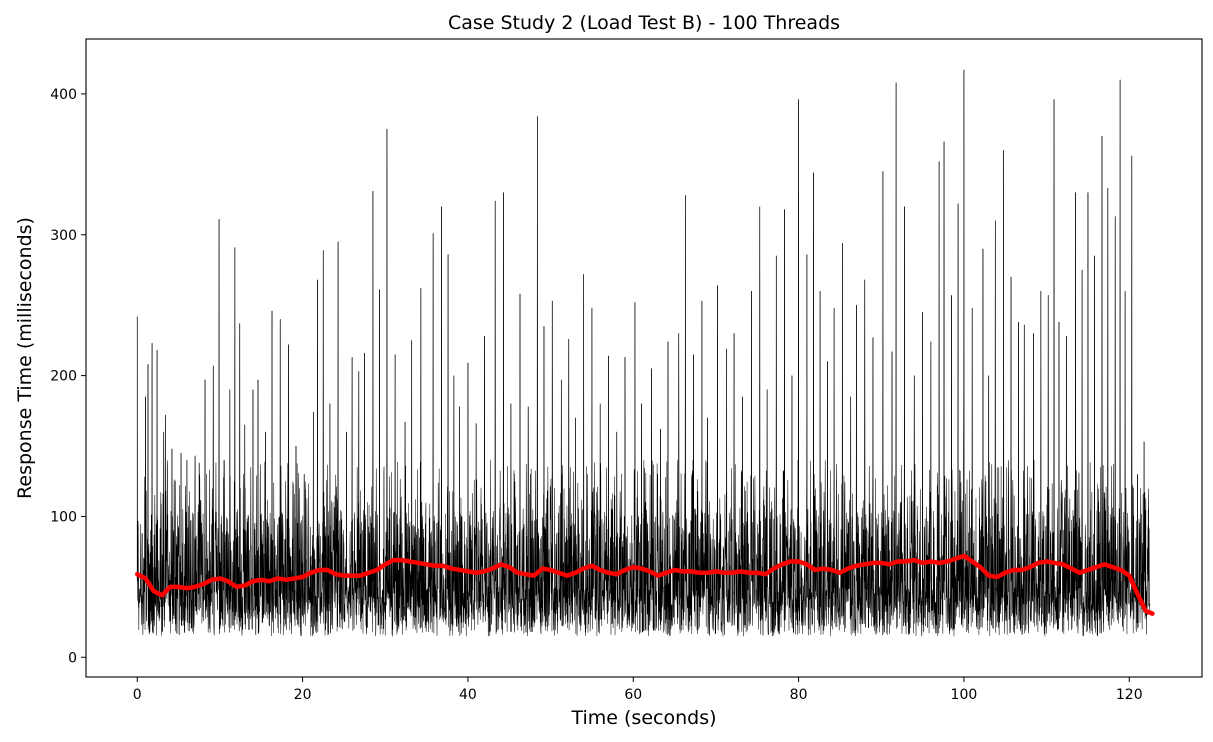 The height and width of the screenshot is (742, 1213). What do you see at coordinates (63, 95) in the screenshot?
I see `y-tick-label-400: 400` at bounding box center [63, 95].